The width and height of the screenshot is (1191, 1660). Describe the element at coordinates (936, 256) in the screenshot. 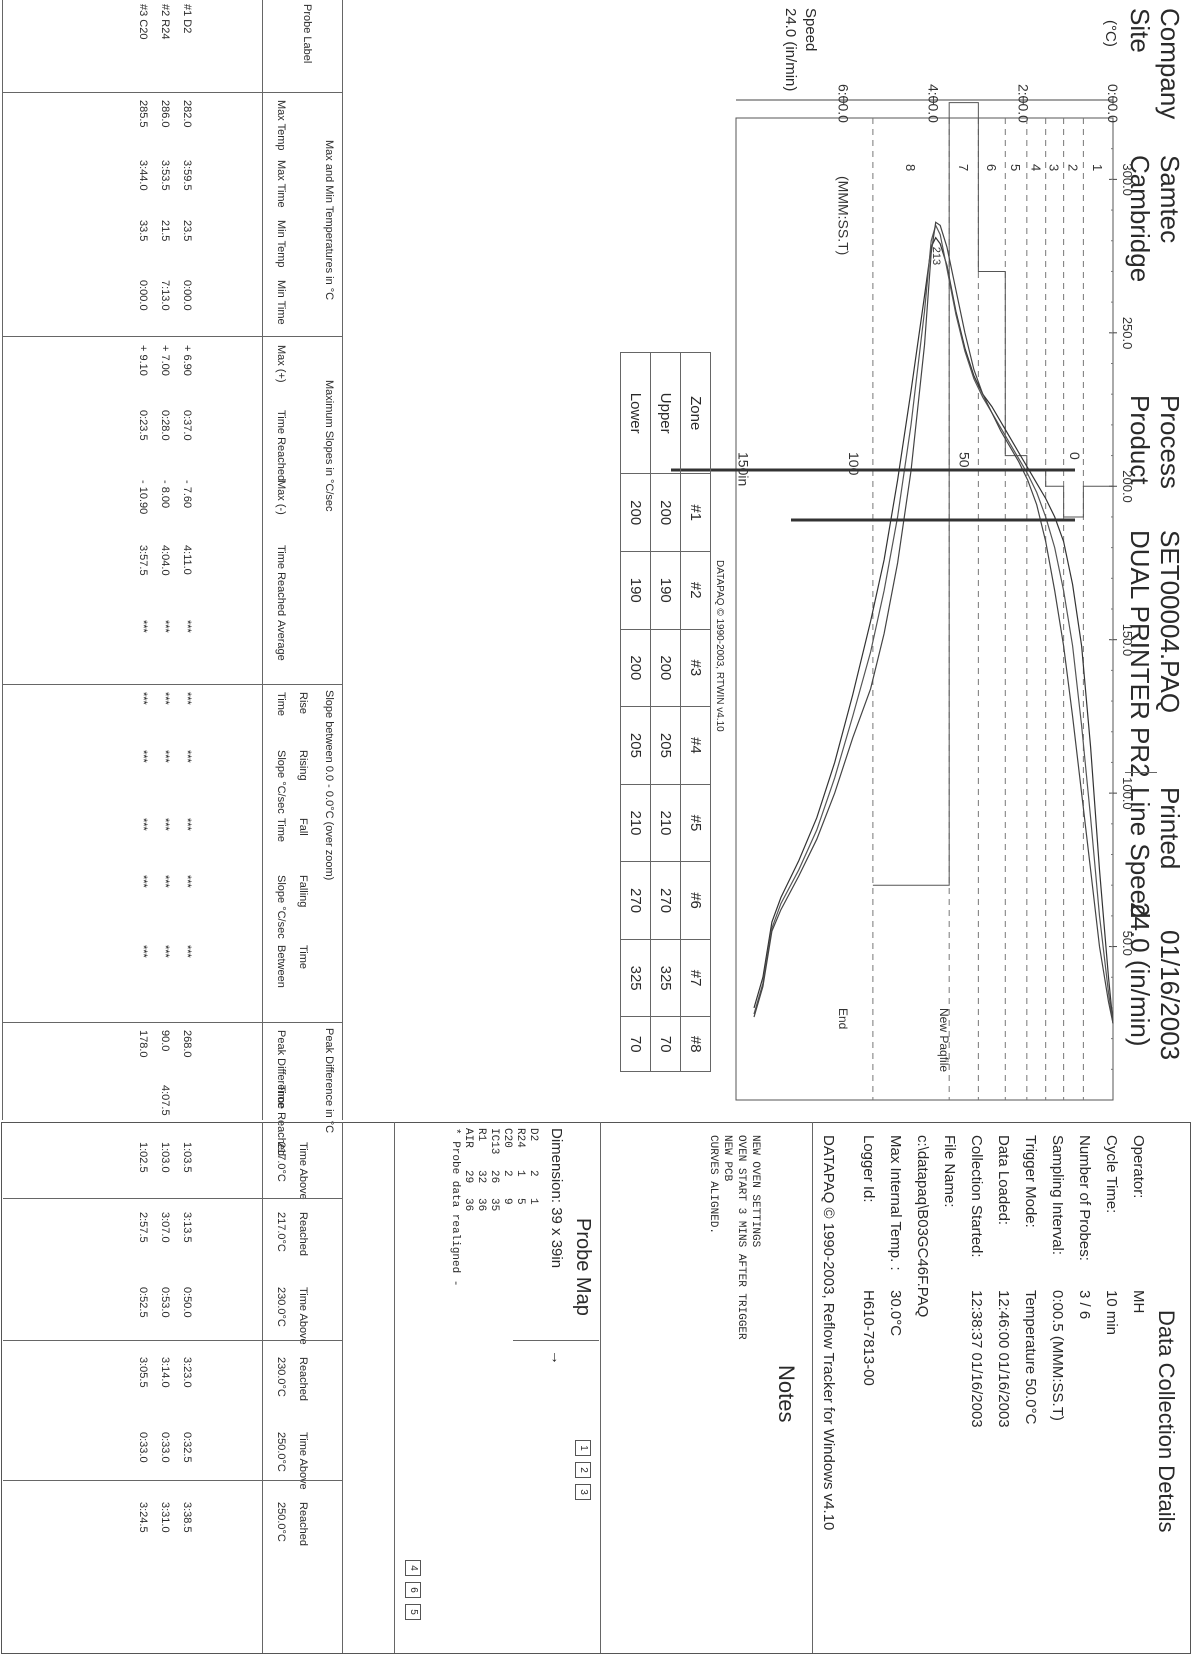

I see `probe-curve-label: 1` at that location.